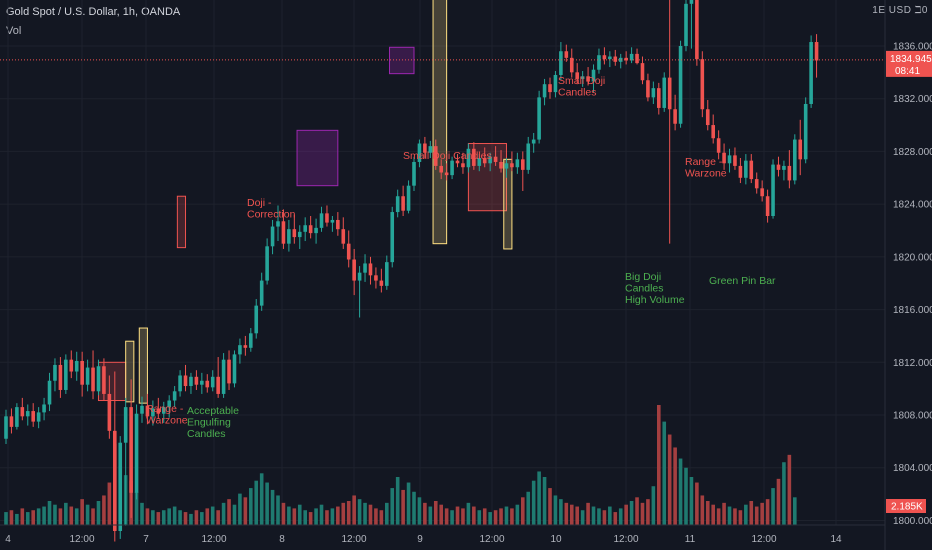 The image size is (932, 550). What do you see at coordinates (556, 539) in the screenshot?
I see `x-tick-label: 10` at bounding box center [556, 539].